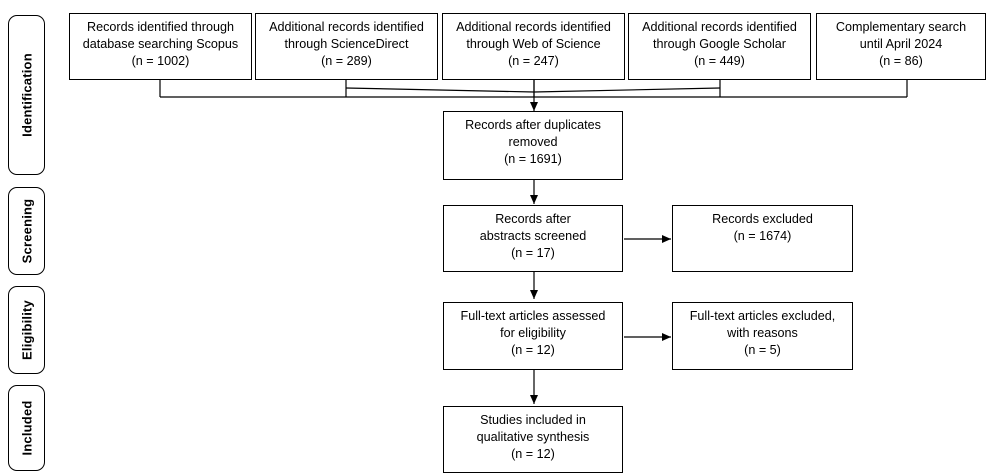 The image size is (990, 473). What do you see at coordinates (346, 61) in the screenshot?
I see `source-box-count: (n = 289)` at bounding box center [346, 61].